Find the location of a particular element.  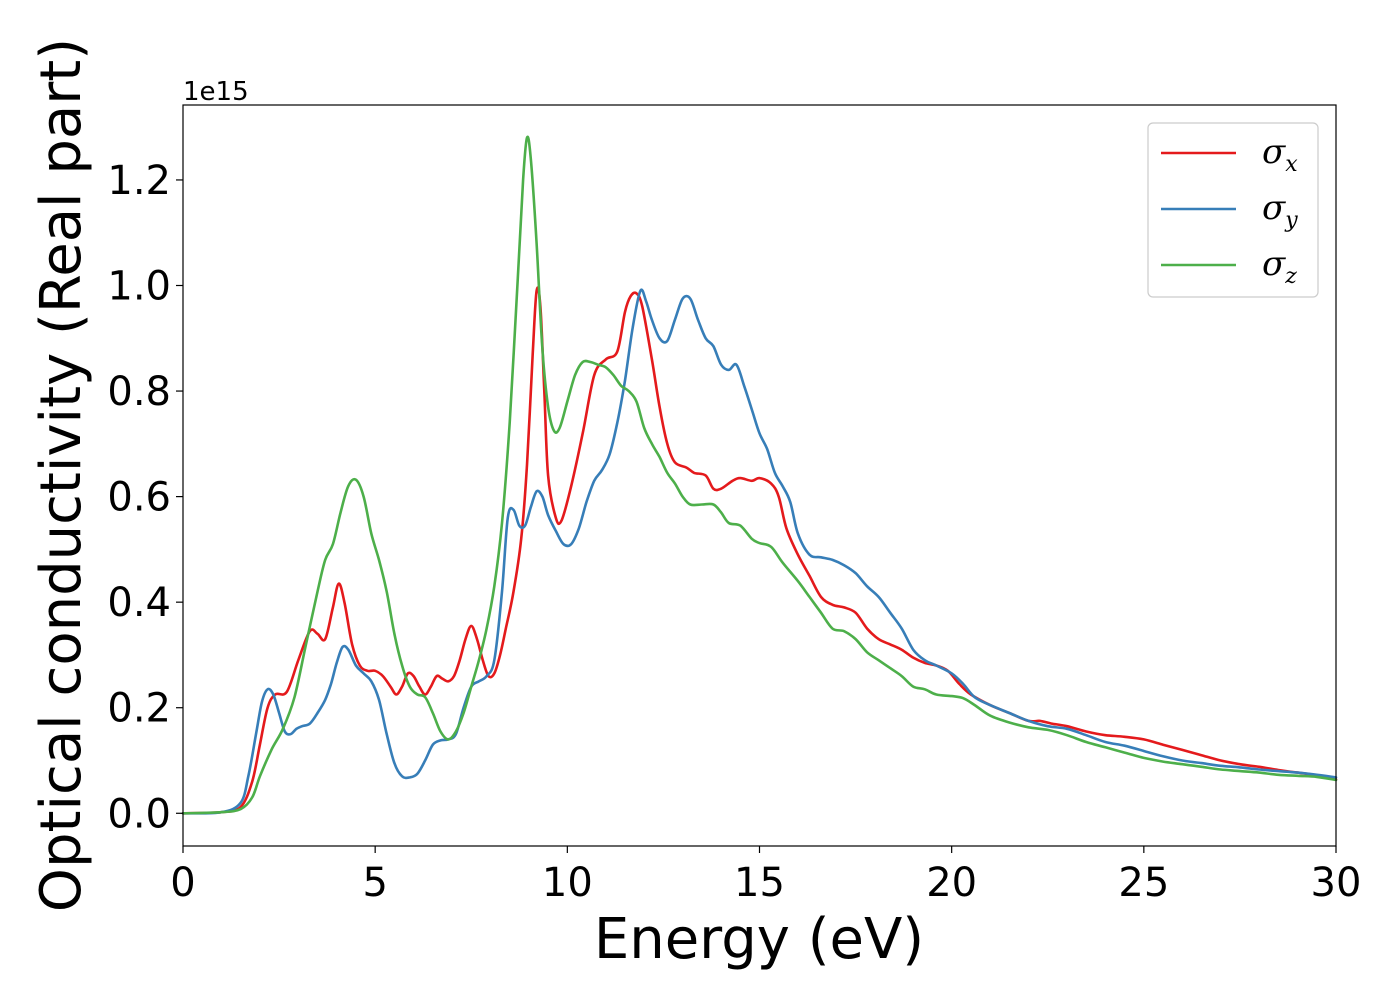

y-axis-label: Optical conductivity (Real part) is located at coordinates (61, 475).